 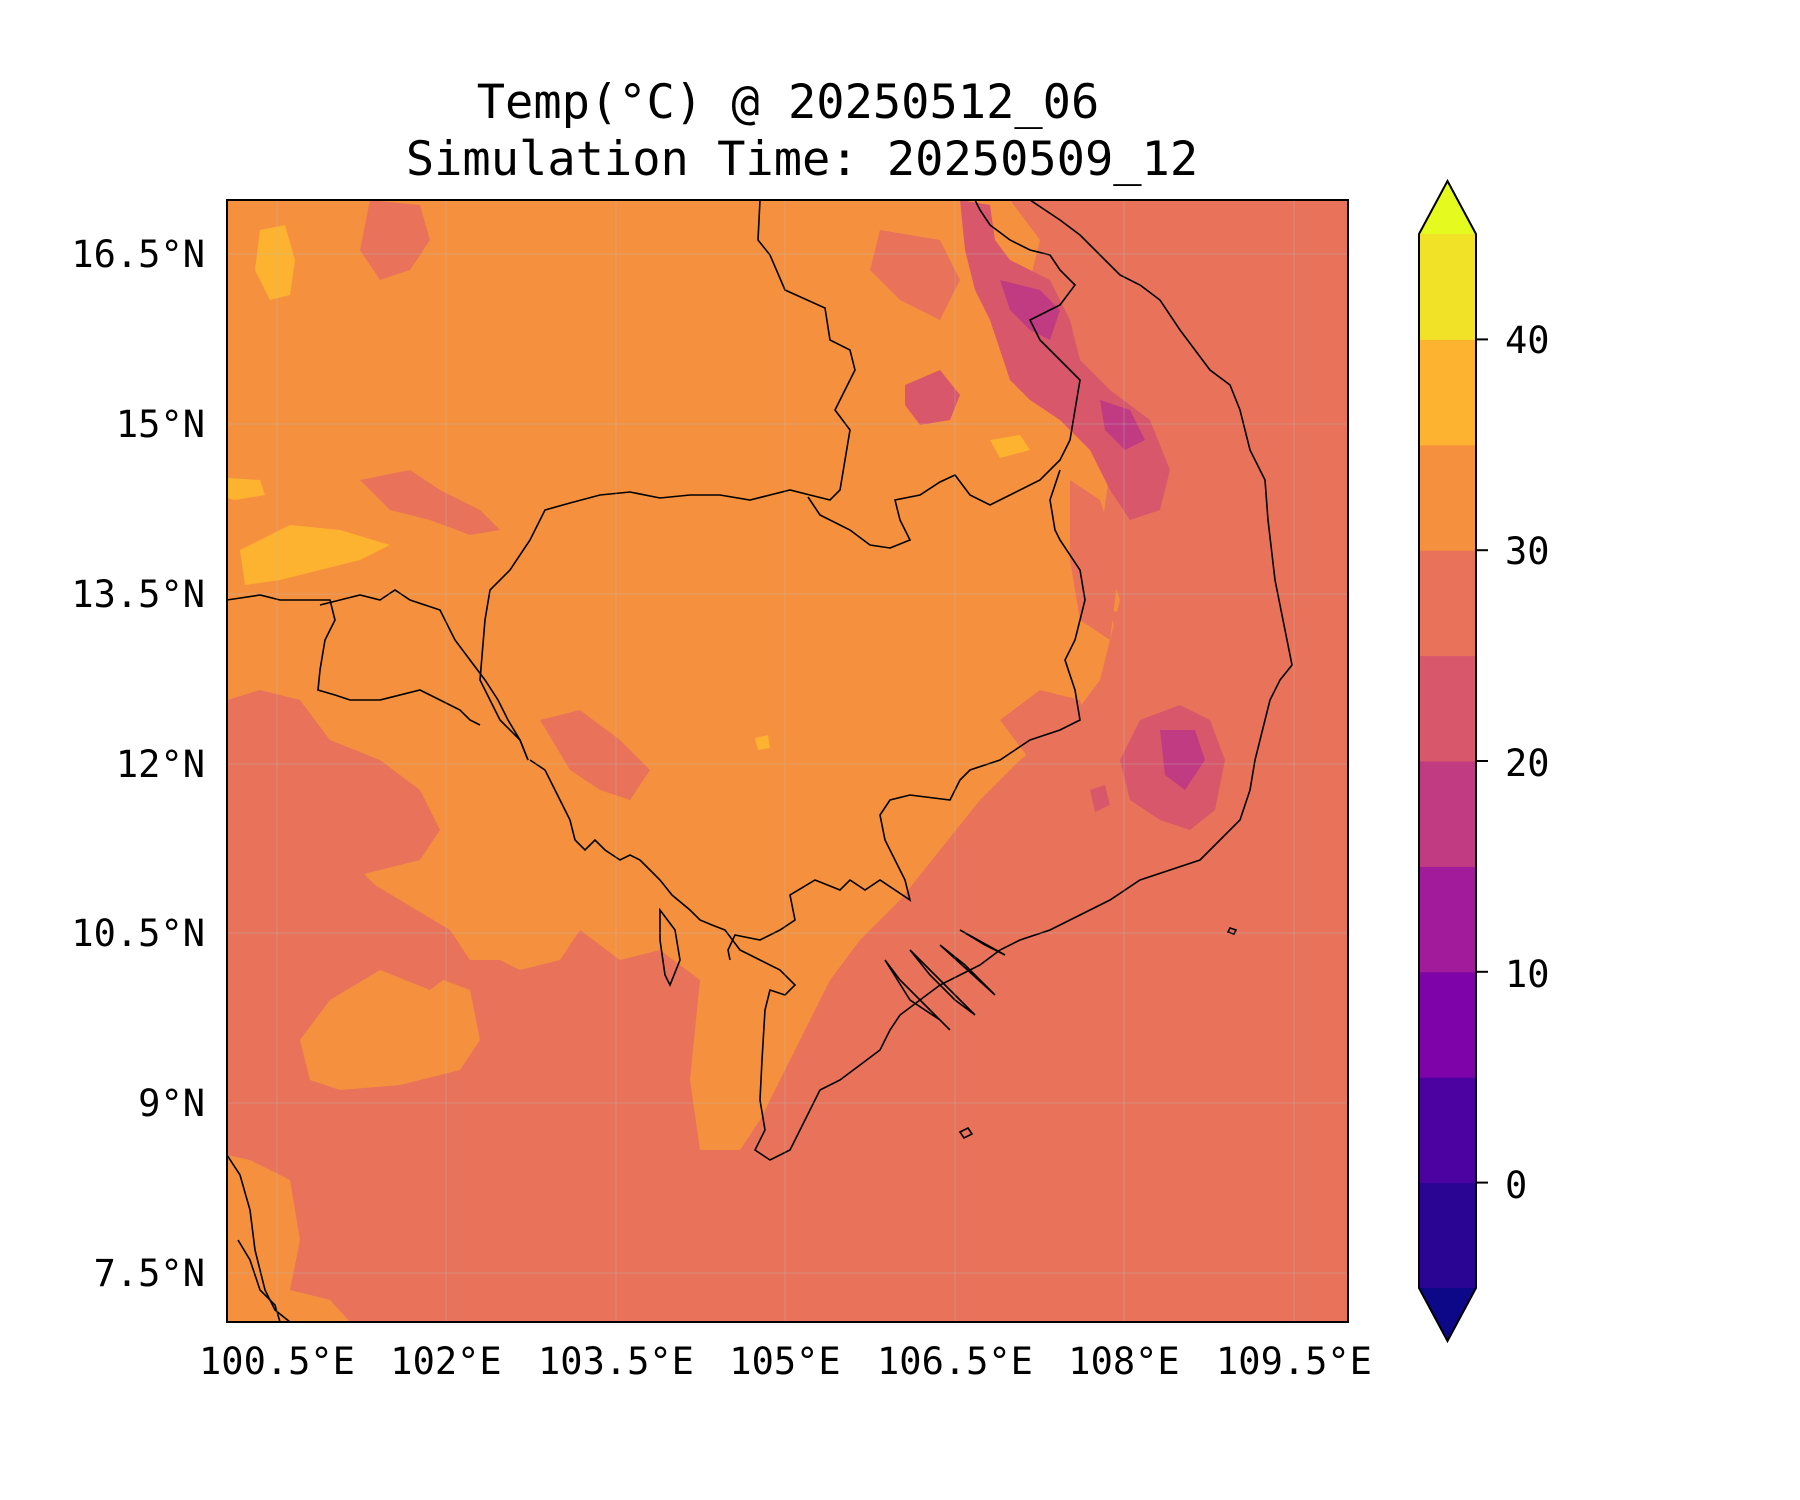 I want to click on colorbar-tick-label: 0, so click(x=1516, y=1185).